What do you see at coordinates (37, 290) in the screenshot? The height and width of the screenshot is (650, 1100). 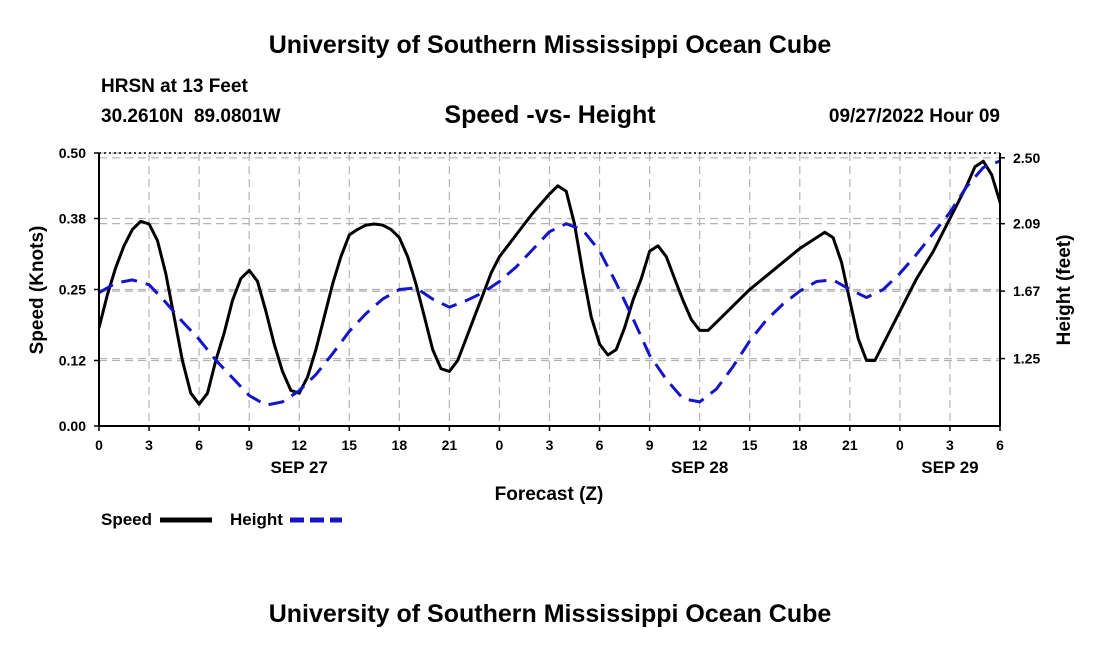 I see `y-axis-label: Speed (Knots)` at bounding box center [37, 290].